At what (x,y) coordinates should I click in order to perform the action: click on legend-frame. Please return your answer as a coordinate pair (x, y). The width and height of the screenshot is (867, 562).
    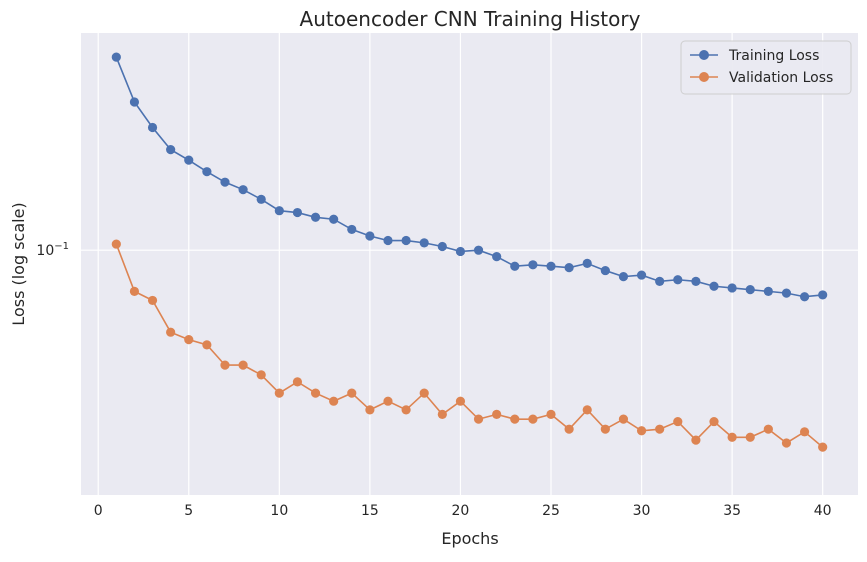
    Looking at the image, I should click on (766, 67).